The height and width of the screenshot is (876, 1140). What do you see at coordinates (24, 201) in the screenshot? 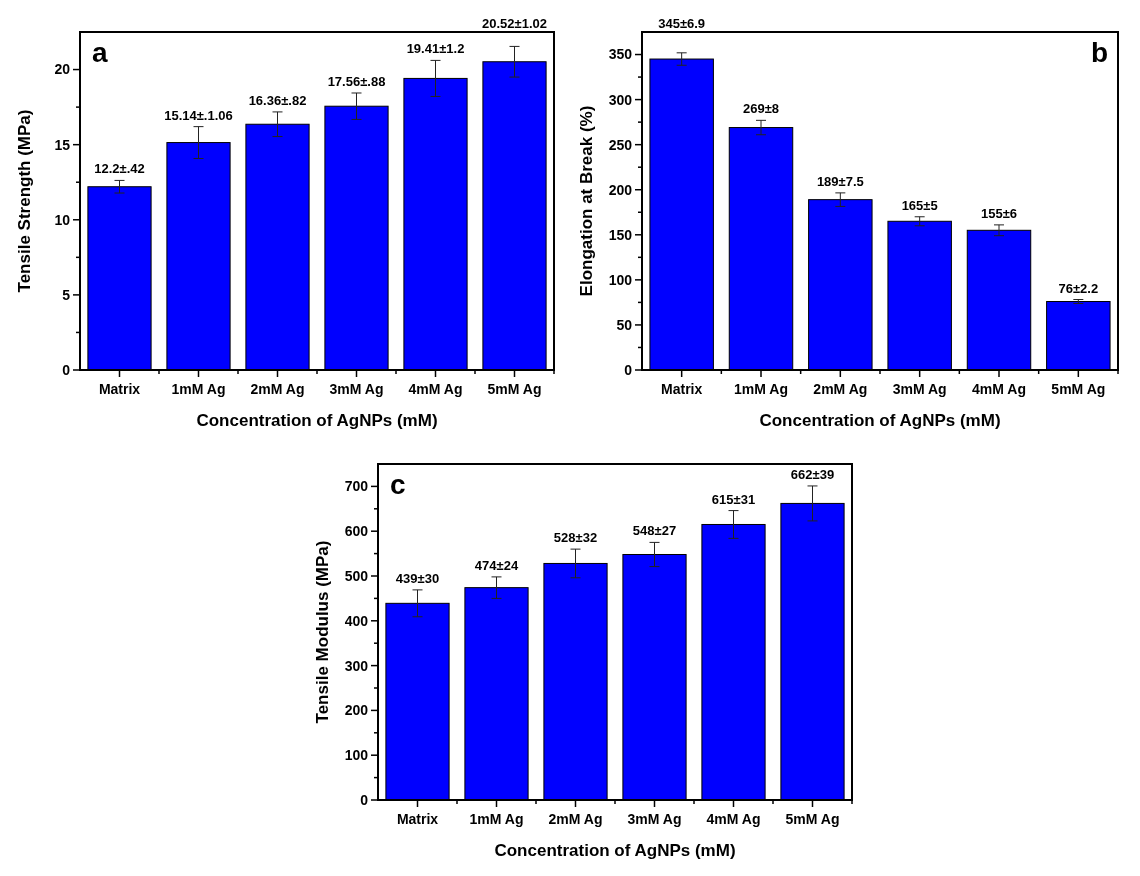
I see `y-axis-title: Tensile Strength (MPa)` at bounding box center [24, 201].